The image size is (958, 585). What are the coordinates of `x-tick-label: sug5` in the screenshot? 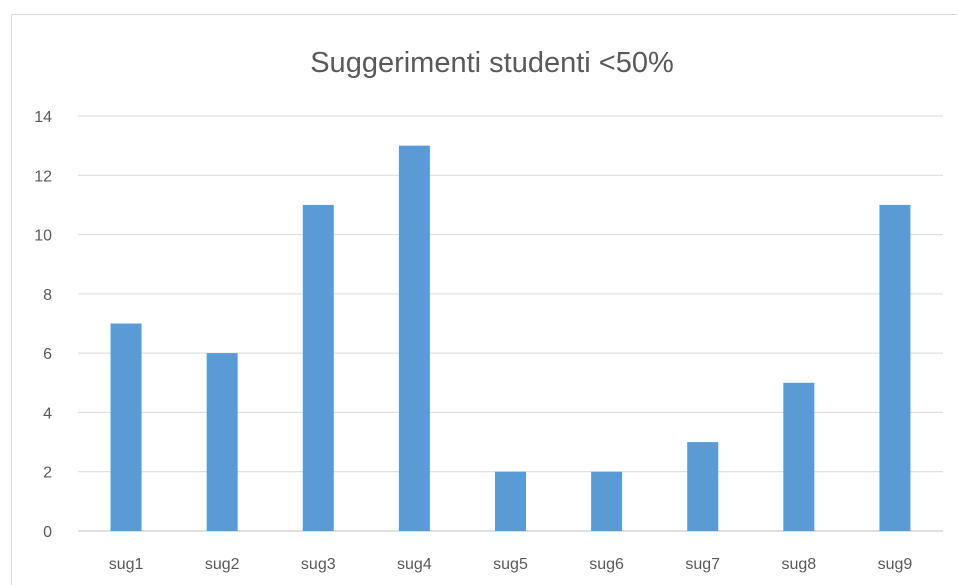 It's located at (510, 564).